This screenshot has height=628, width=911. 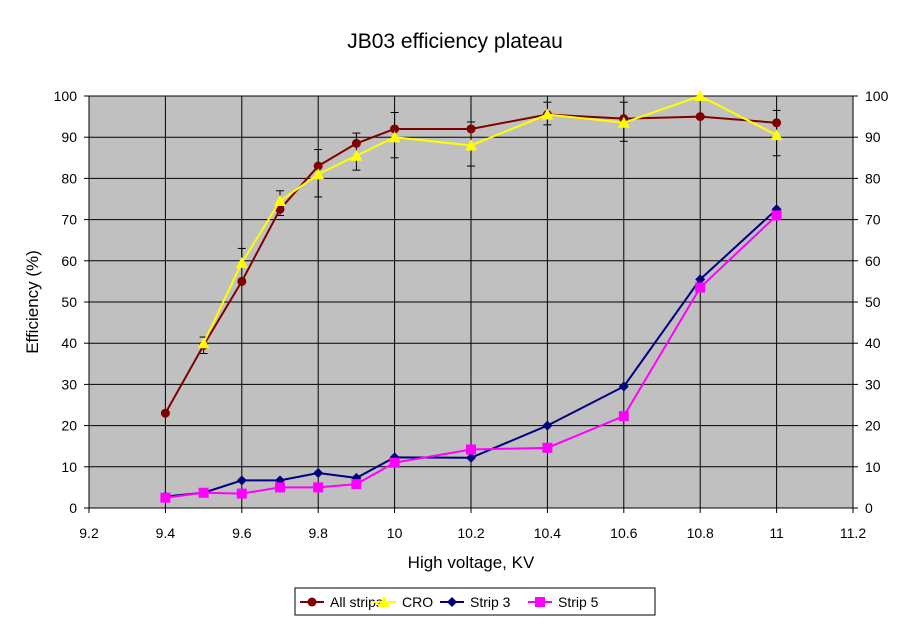 I want to click on x-tick-label: 9.6, so click(x=242, y=533).